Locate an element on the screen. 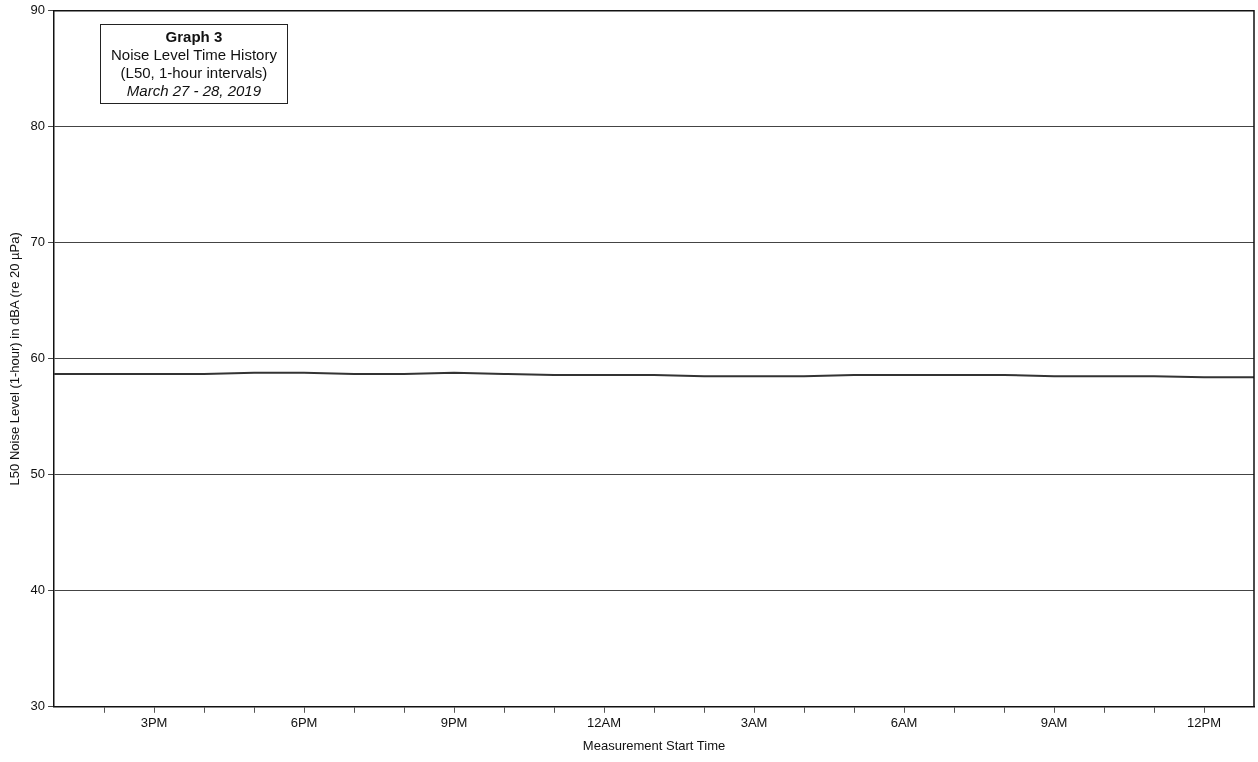 This screenshot has height=762, width=1258. x-tick-label: 9PM is located at coordinates (454, 723).